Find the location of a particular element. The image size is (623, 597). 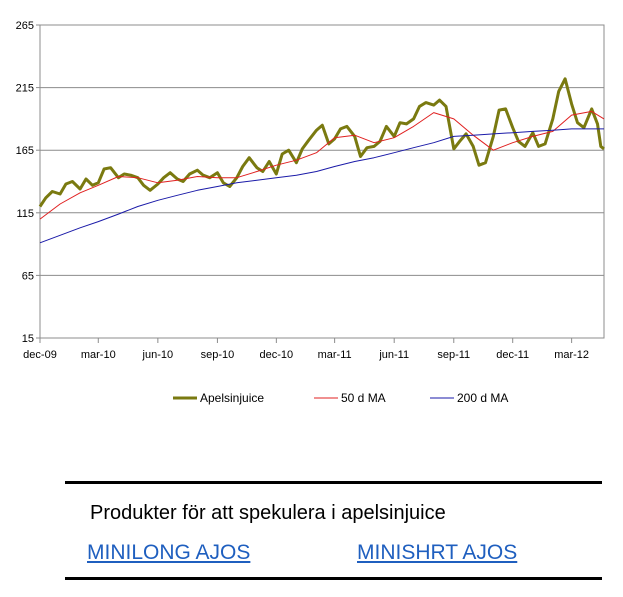

minilong-link: MINILONG AJOS is located at coordinates (169, 552).